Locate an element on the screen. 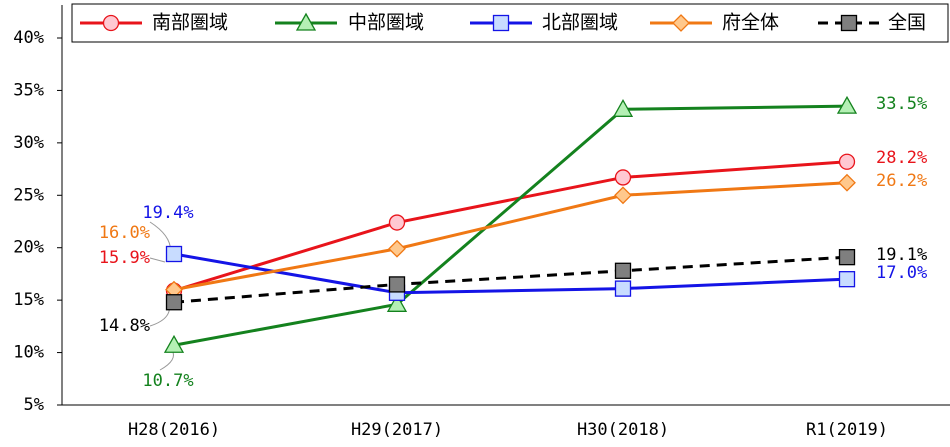 This screenshot has height=447, width=950. x-tick-label: H28(2016) is located at coordinates (174, 430).